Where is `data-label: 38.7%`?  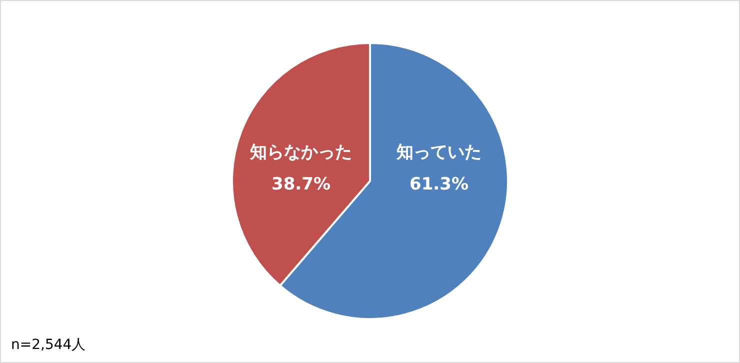 data-label: 38.7% is located at coordinates (301, 184).